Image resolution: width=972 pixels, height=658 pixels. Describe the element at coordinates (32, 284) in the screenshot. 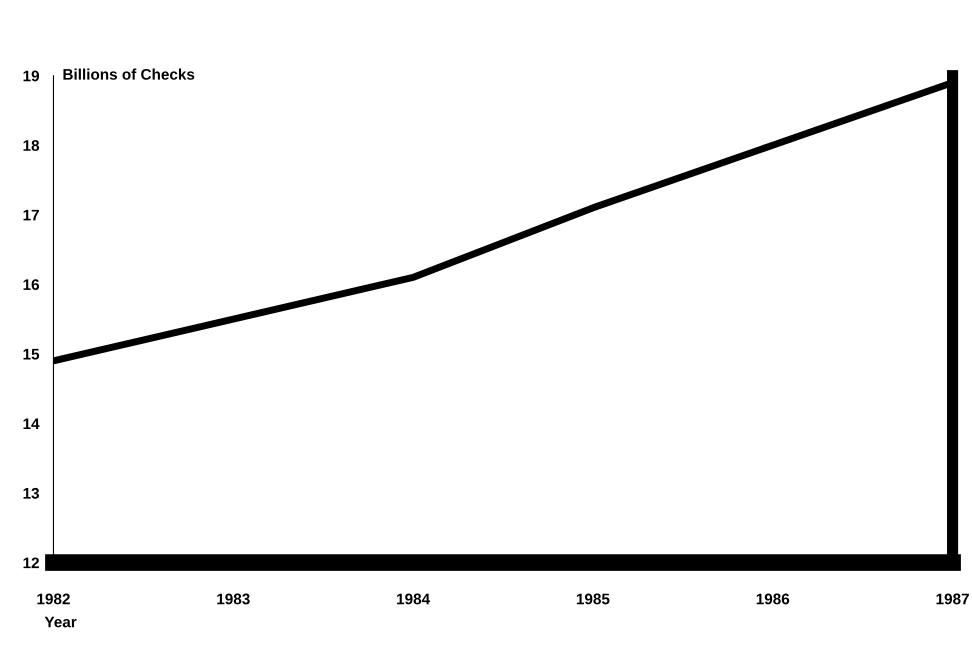

I see `y-tick-label: 16` at that location.